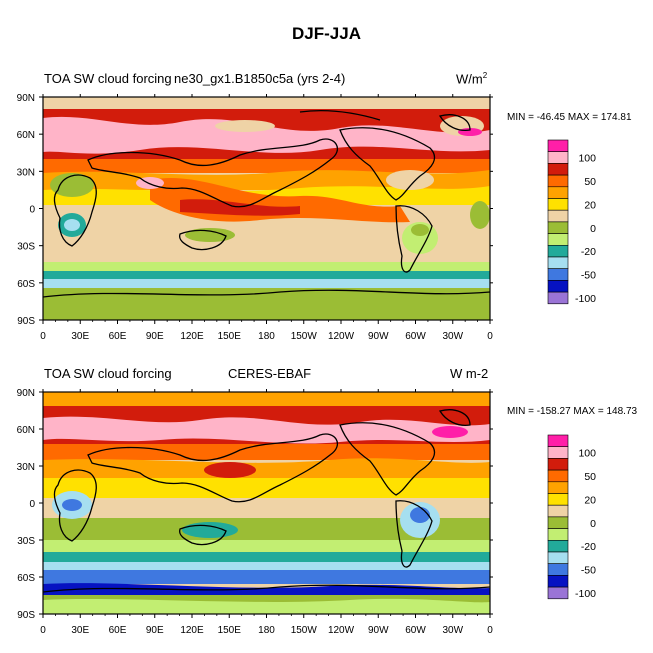  I want to click on bottom-variable-label: TOA SW cloud forcing, so click(108, 373).